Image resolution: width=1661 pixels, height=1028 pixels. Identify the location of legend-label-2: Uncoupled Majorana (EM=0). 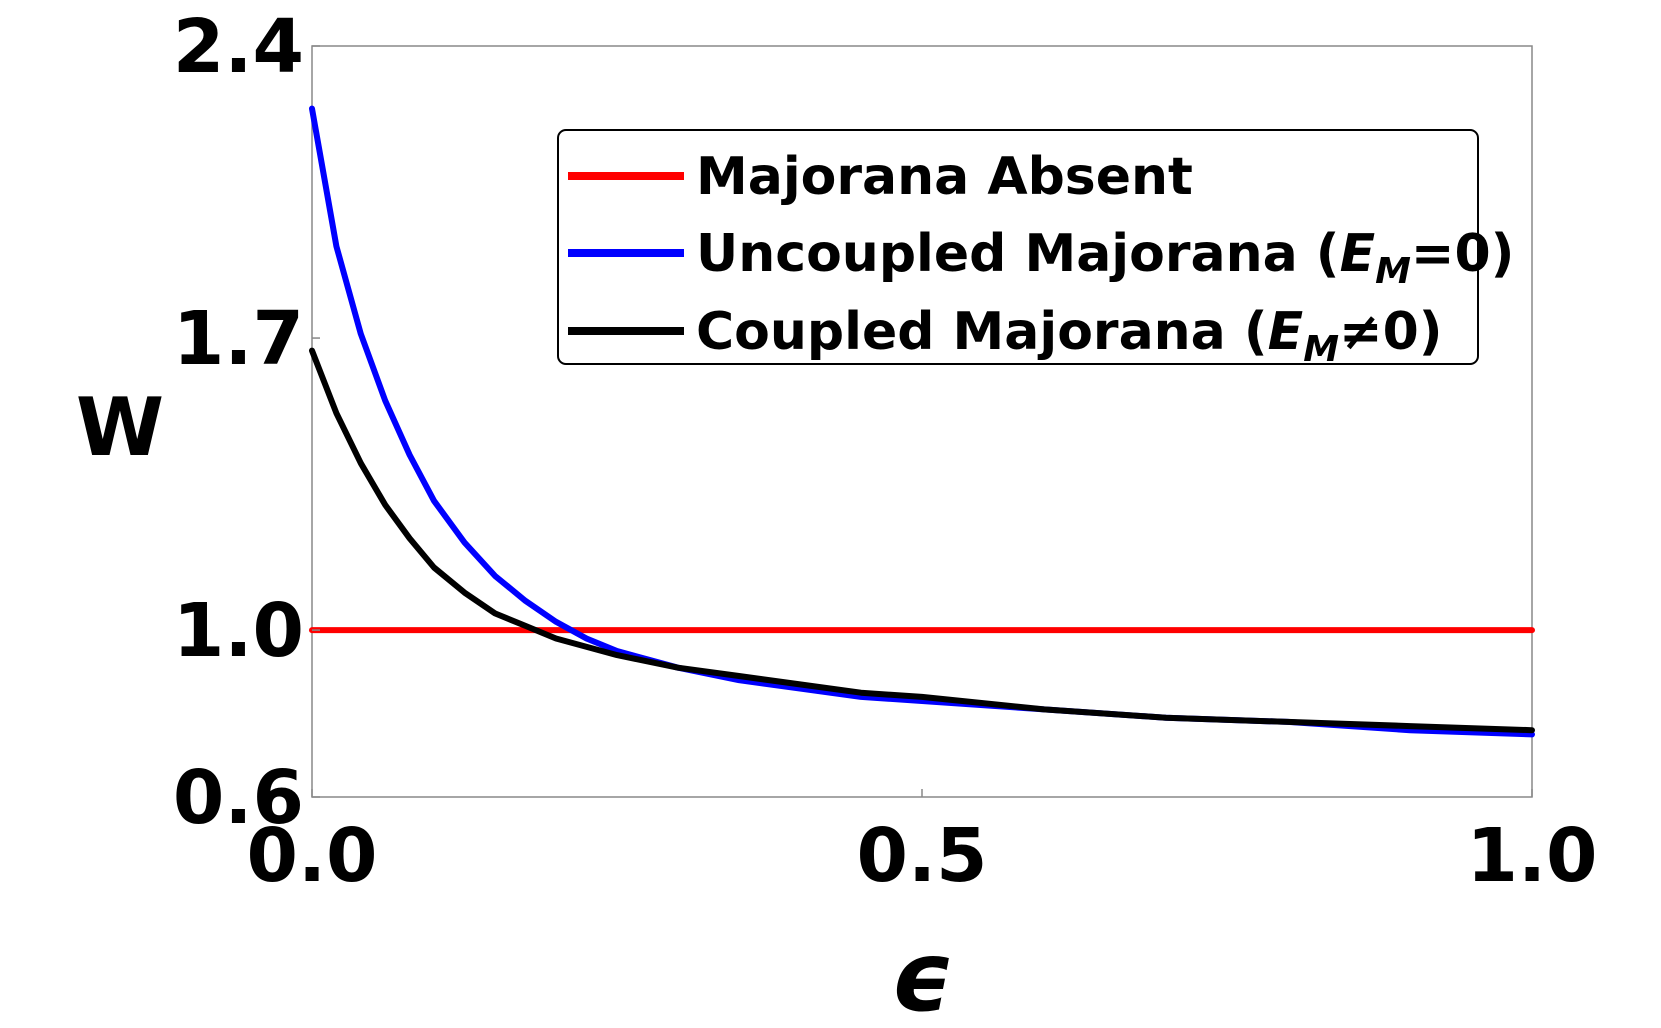
(1105, 258).